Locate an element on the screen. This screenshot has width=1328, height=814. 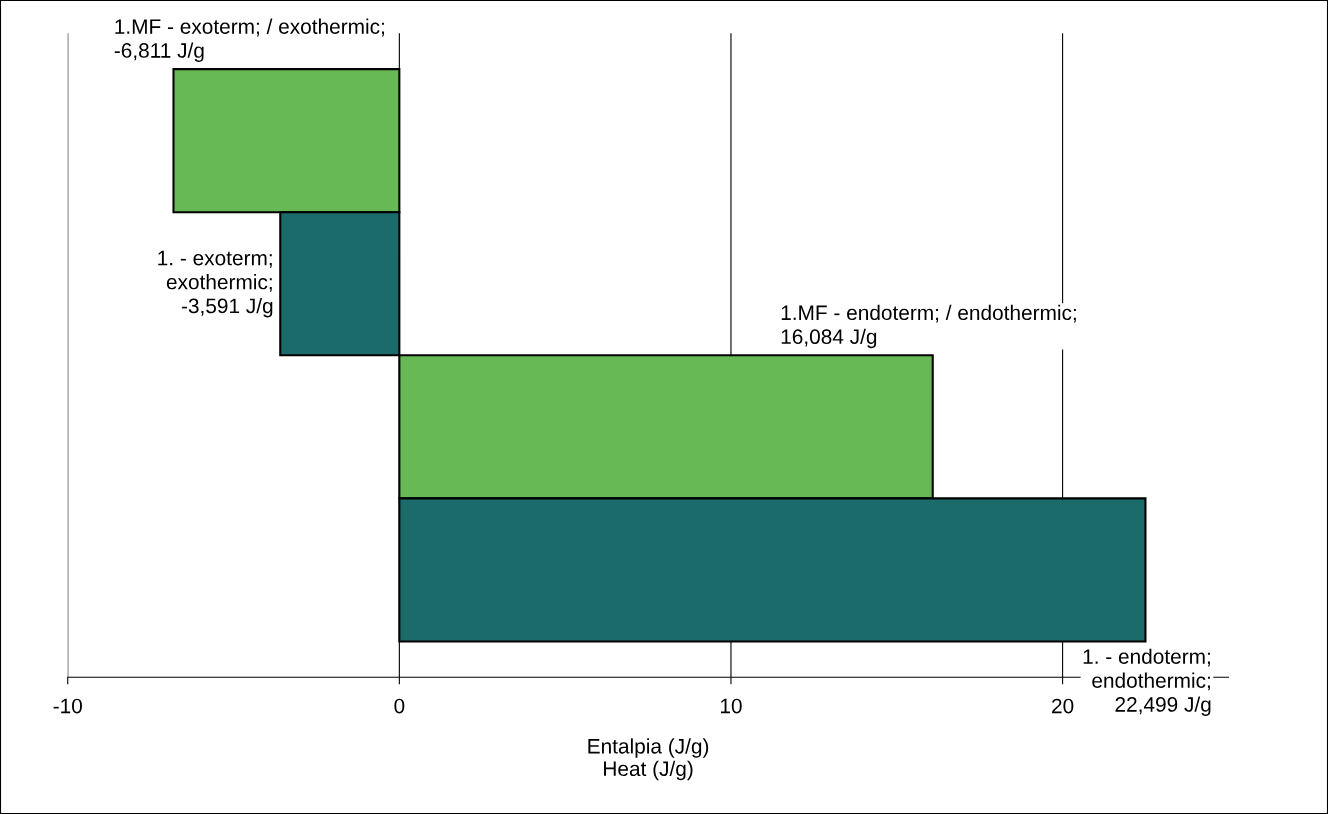
x-tick-label: 10 is located at coordinates (731, 706).